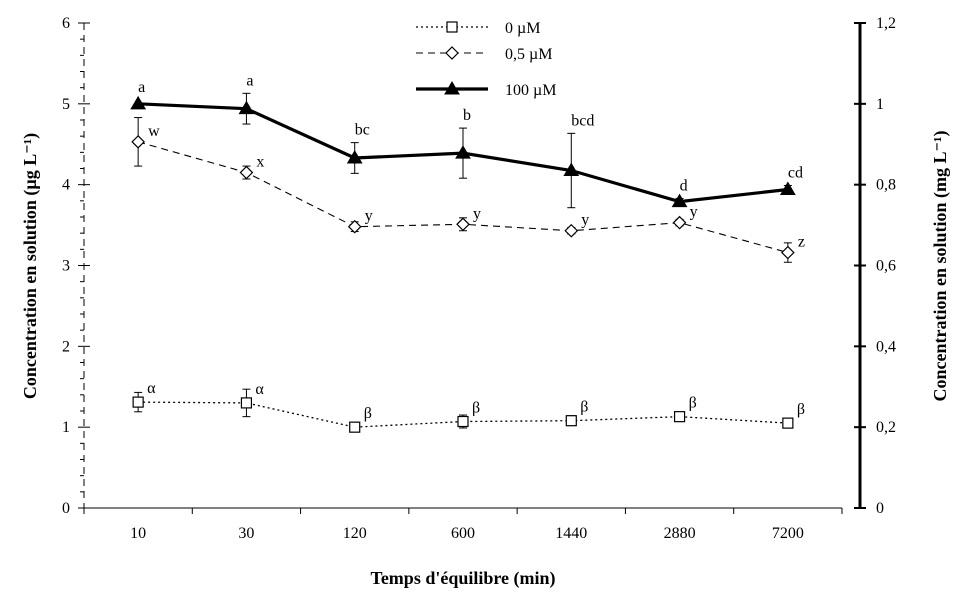  I want to click on x-axis-title: Temps d'équilibre (min), so click(462, 578).